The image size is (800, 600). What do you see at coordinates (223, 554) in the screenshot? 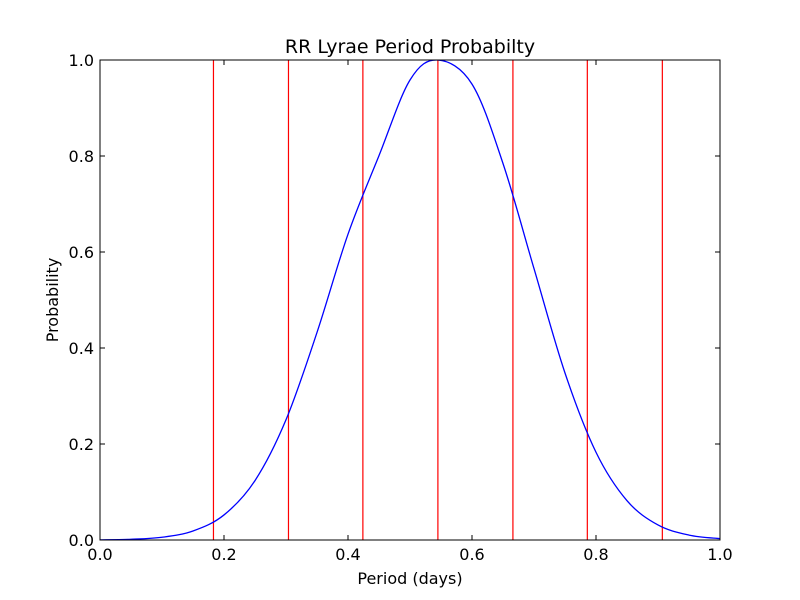
I see `x-tick-label-1: 0.2` at bounding box center [223, 554].